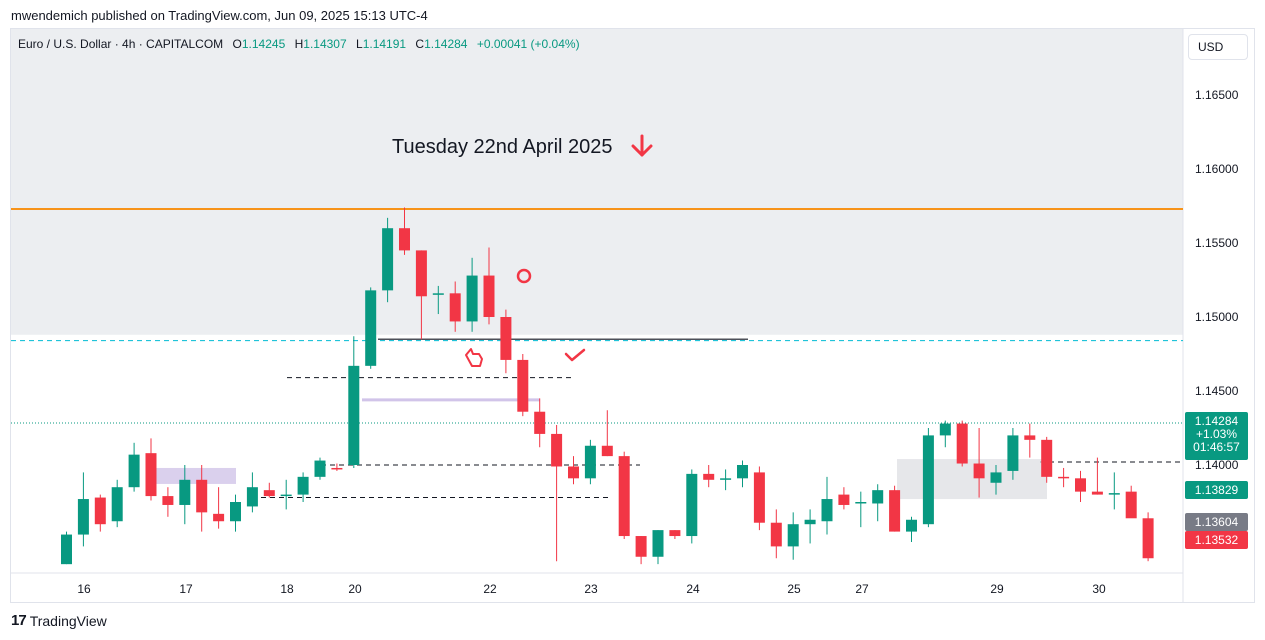 The image size is (1265, 640). I want to click on arrow-down-head-icon, so click(642, 150).